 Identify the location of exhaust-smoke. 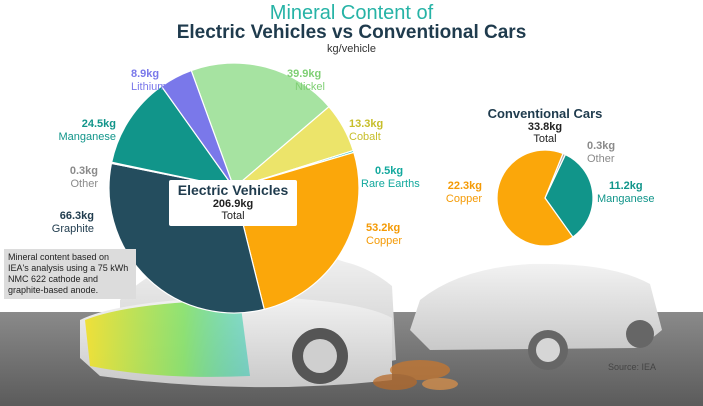
(415, 375).